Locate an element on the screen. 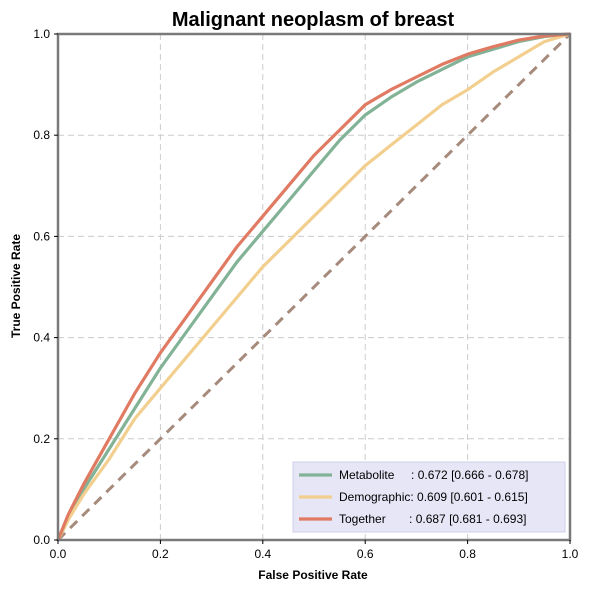  chart-title: Malignant neoplasm of breast is located at coordinates (313, 20).